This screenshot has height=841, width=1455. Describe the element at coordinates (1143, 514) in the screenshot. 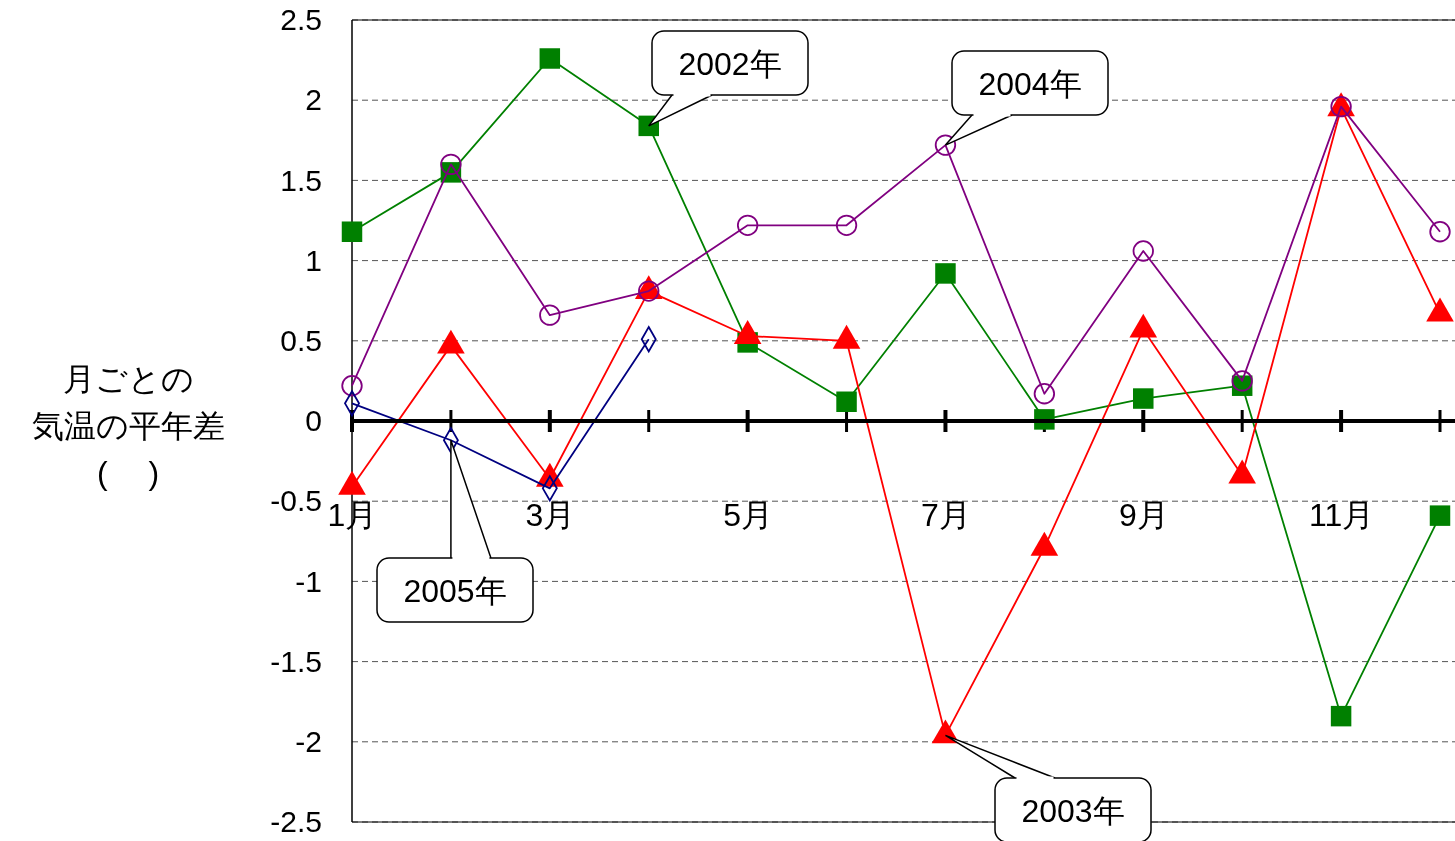

I see `x-tick-label: 9月` at that location.